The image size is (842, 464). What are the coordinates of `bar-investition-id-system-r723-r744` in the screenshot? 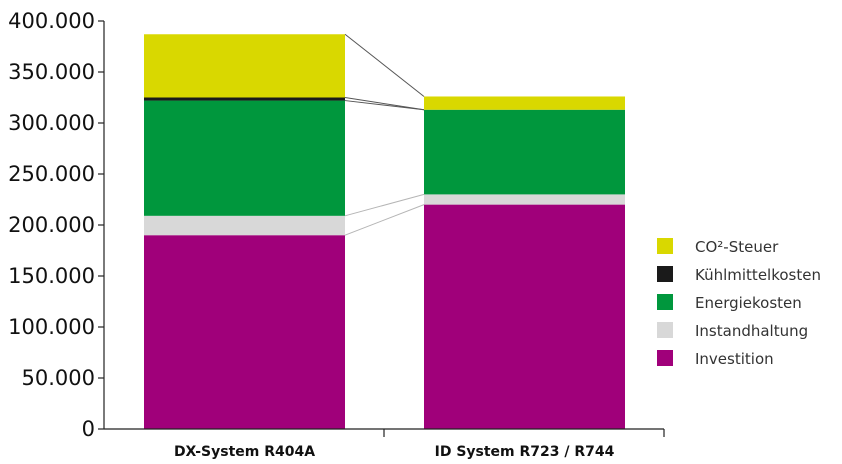 It's located at (524, 316).